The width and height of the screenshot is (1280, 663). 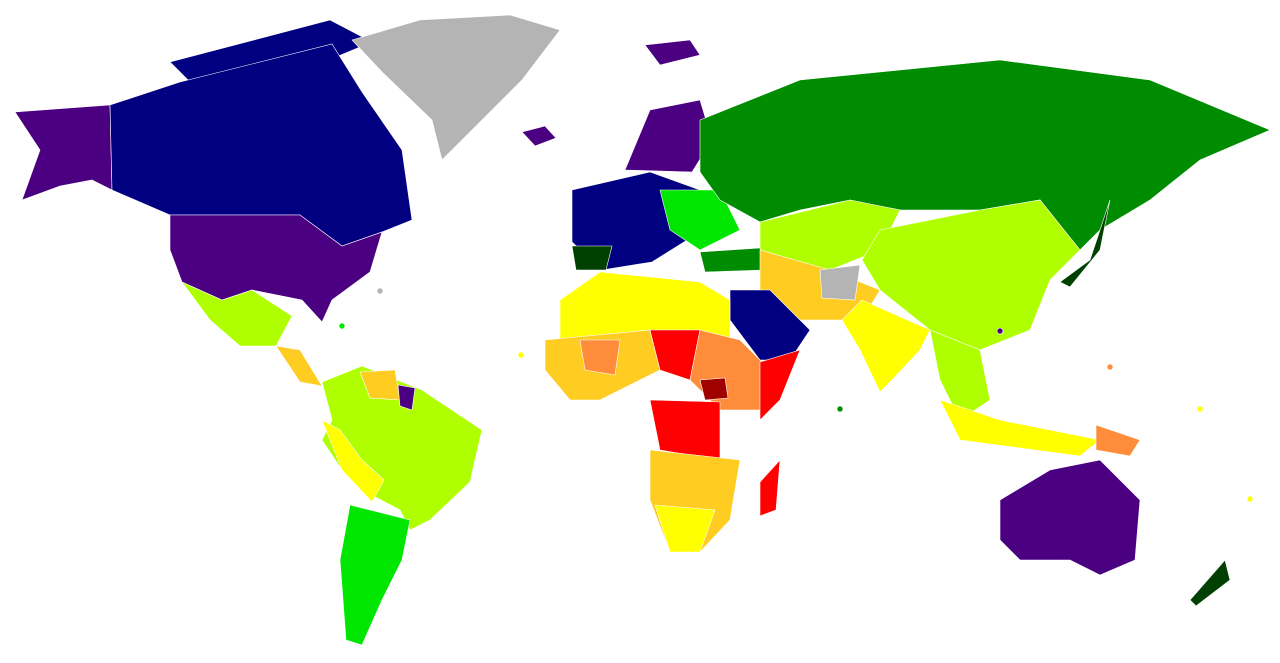 I want to click on south-sudan, so click(x=714, y=389).